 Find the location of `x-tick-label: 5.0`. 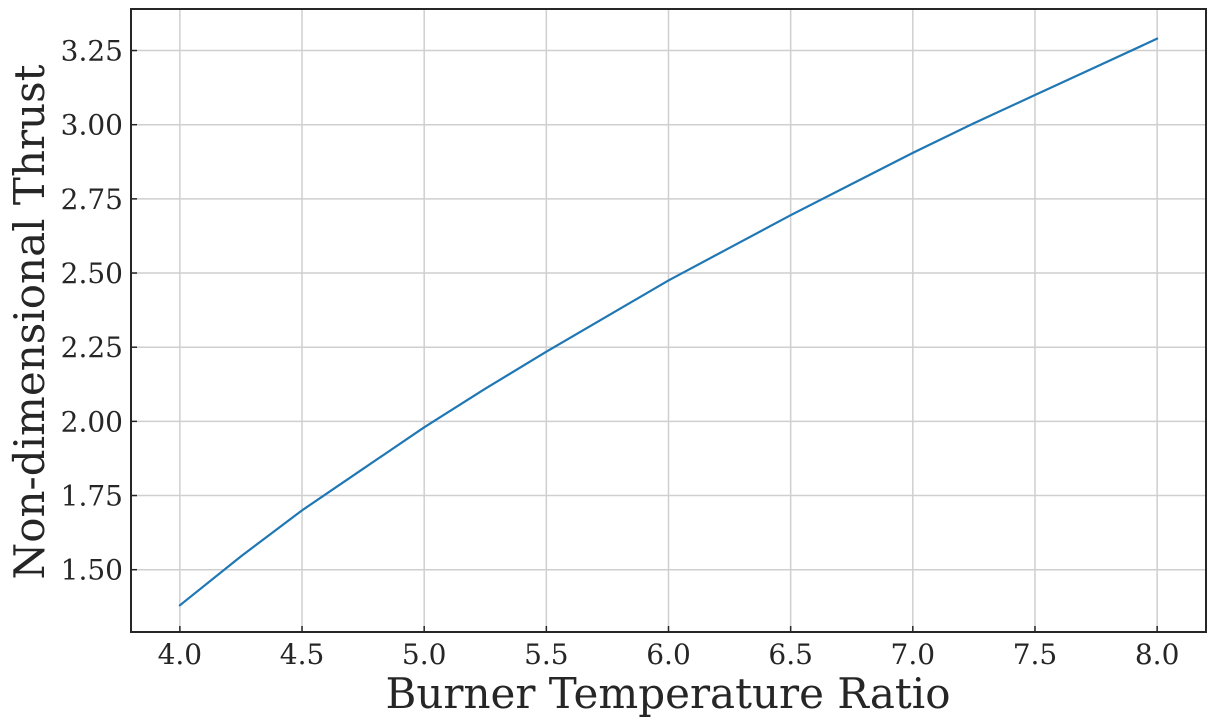

x-tick-label: 5.0 is located at coordinates (424, 654).